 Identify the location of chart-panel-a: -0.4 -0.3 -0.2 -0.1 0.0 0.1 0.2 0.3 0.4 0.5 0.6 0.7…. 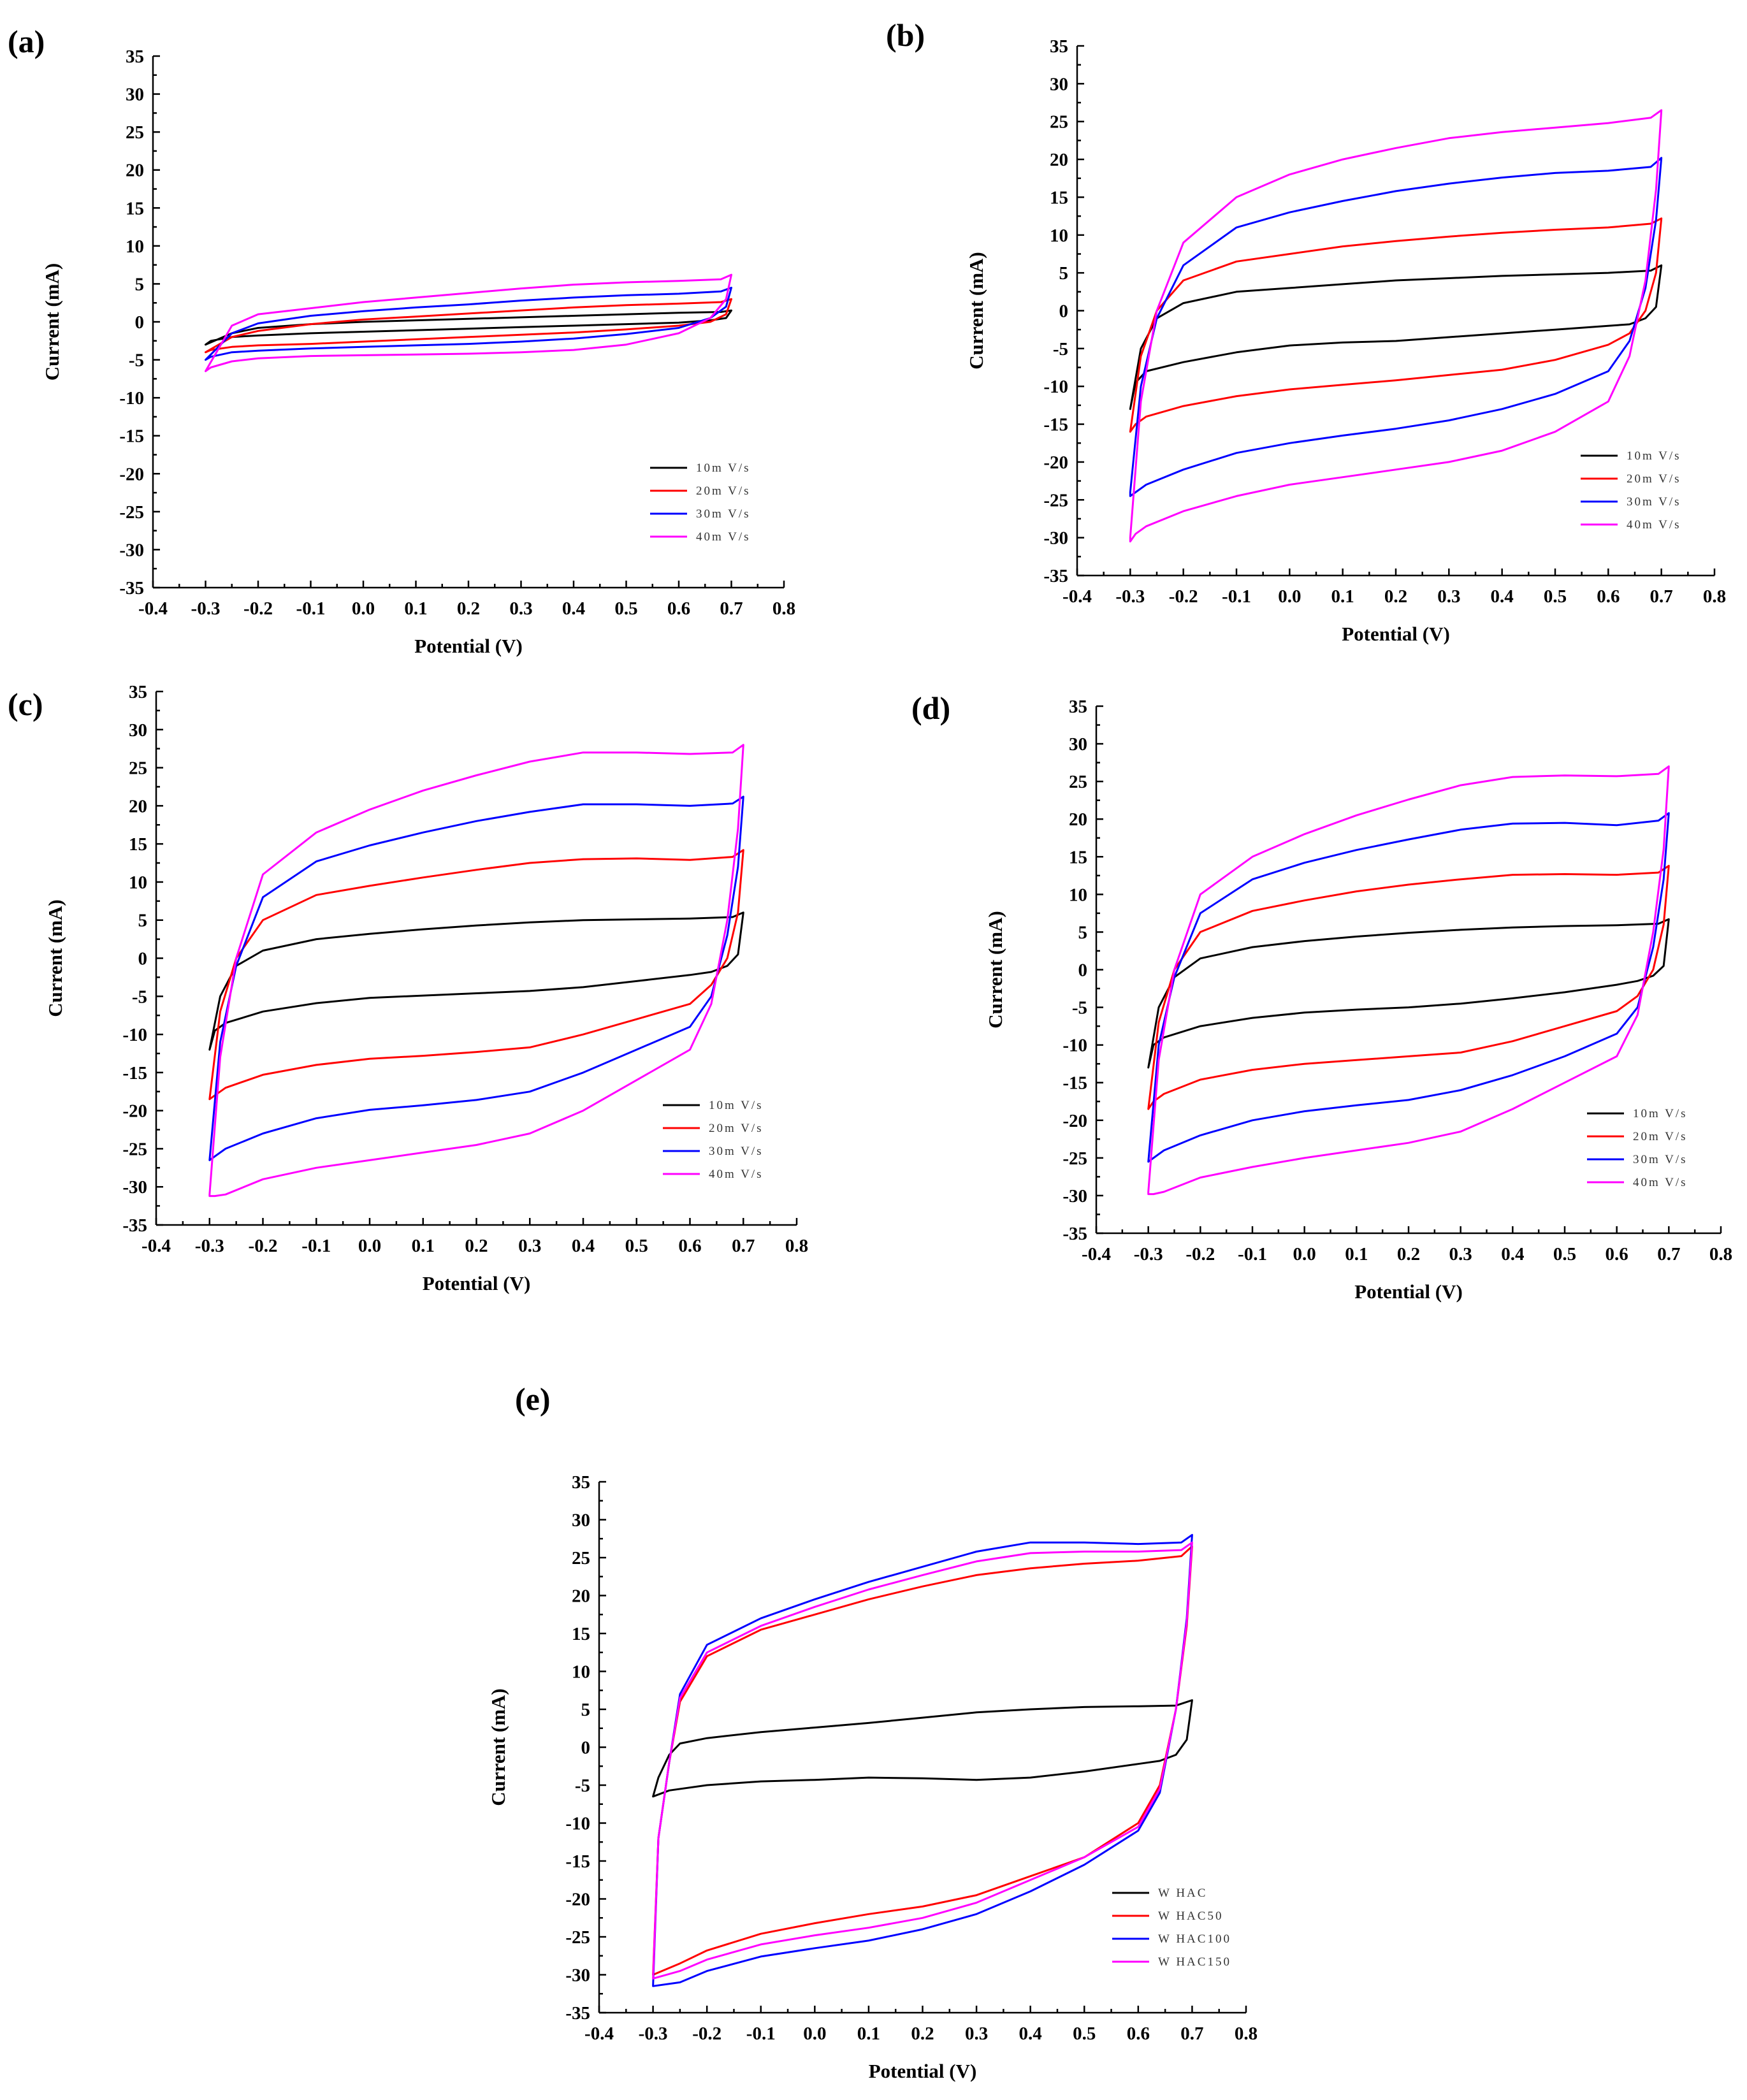
(418, 352).